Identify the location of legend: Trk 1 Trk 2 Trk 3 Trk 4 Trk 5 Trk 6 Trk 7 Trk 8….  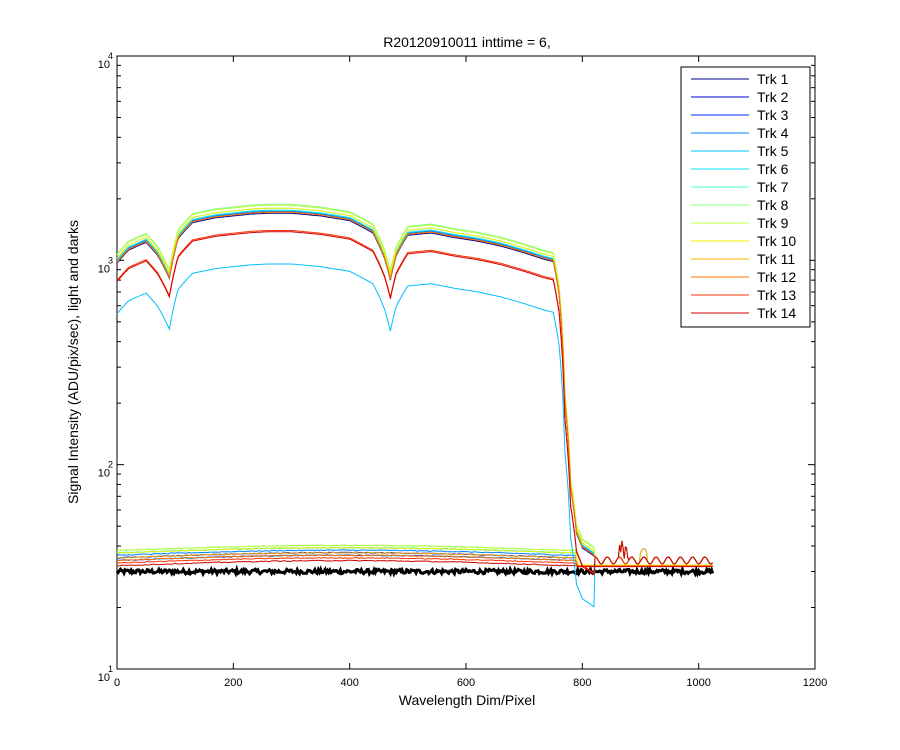
(745, 197).